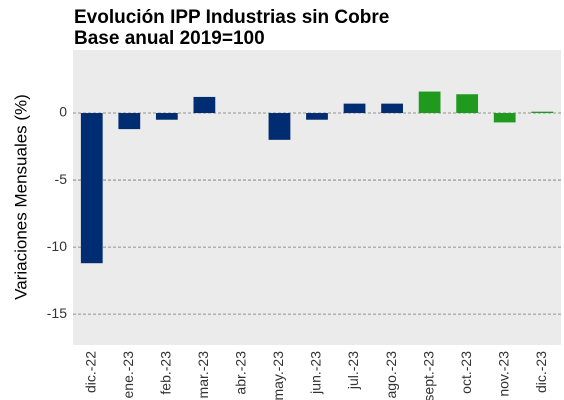 The width and height of the screenshot is (564, 400). I want to click on x-tick-label: jul.-23, so click(353, 370).